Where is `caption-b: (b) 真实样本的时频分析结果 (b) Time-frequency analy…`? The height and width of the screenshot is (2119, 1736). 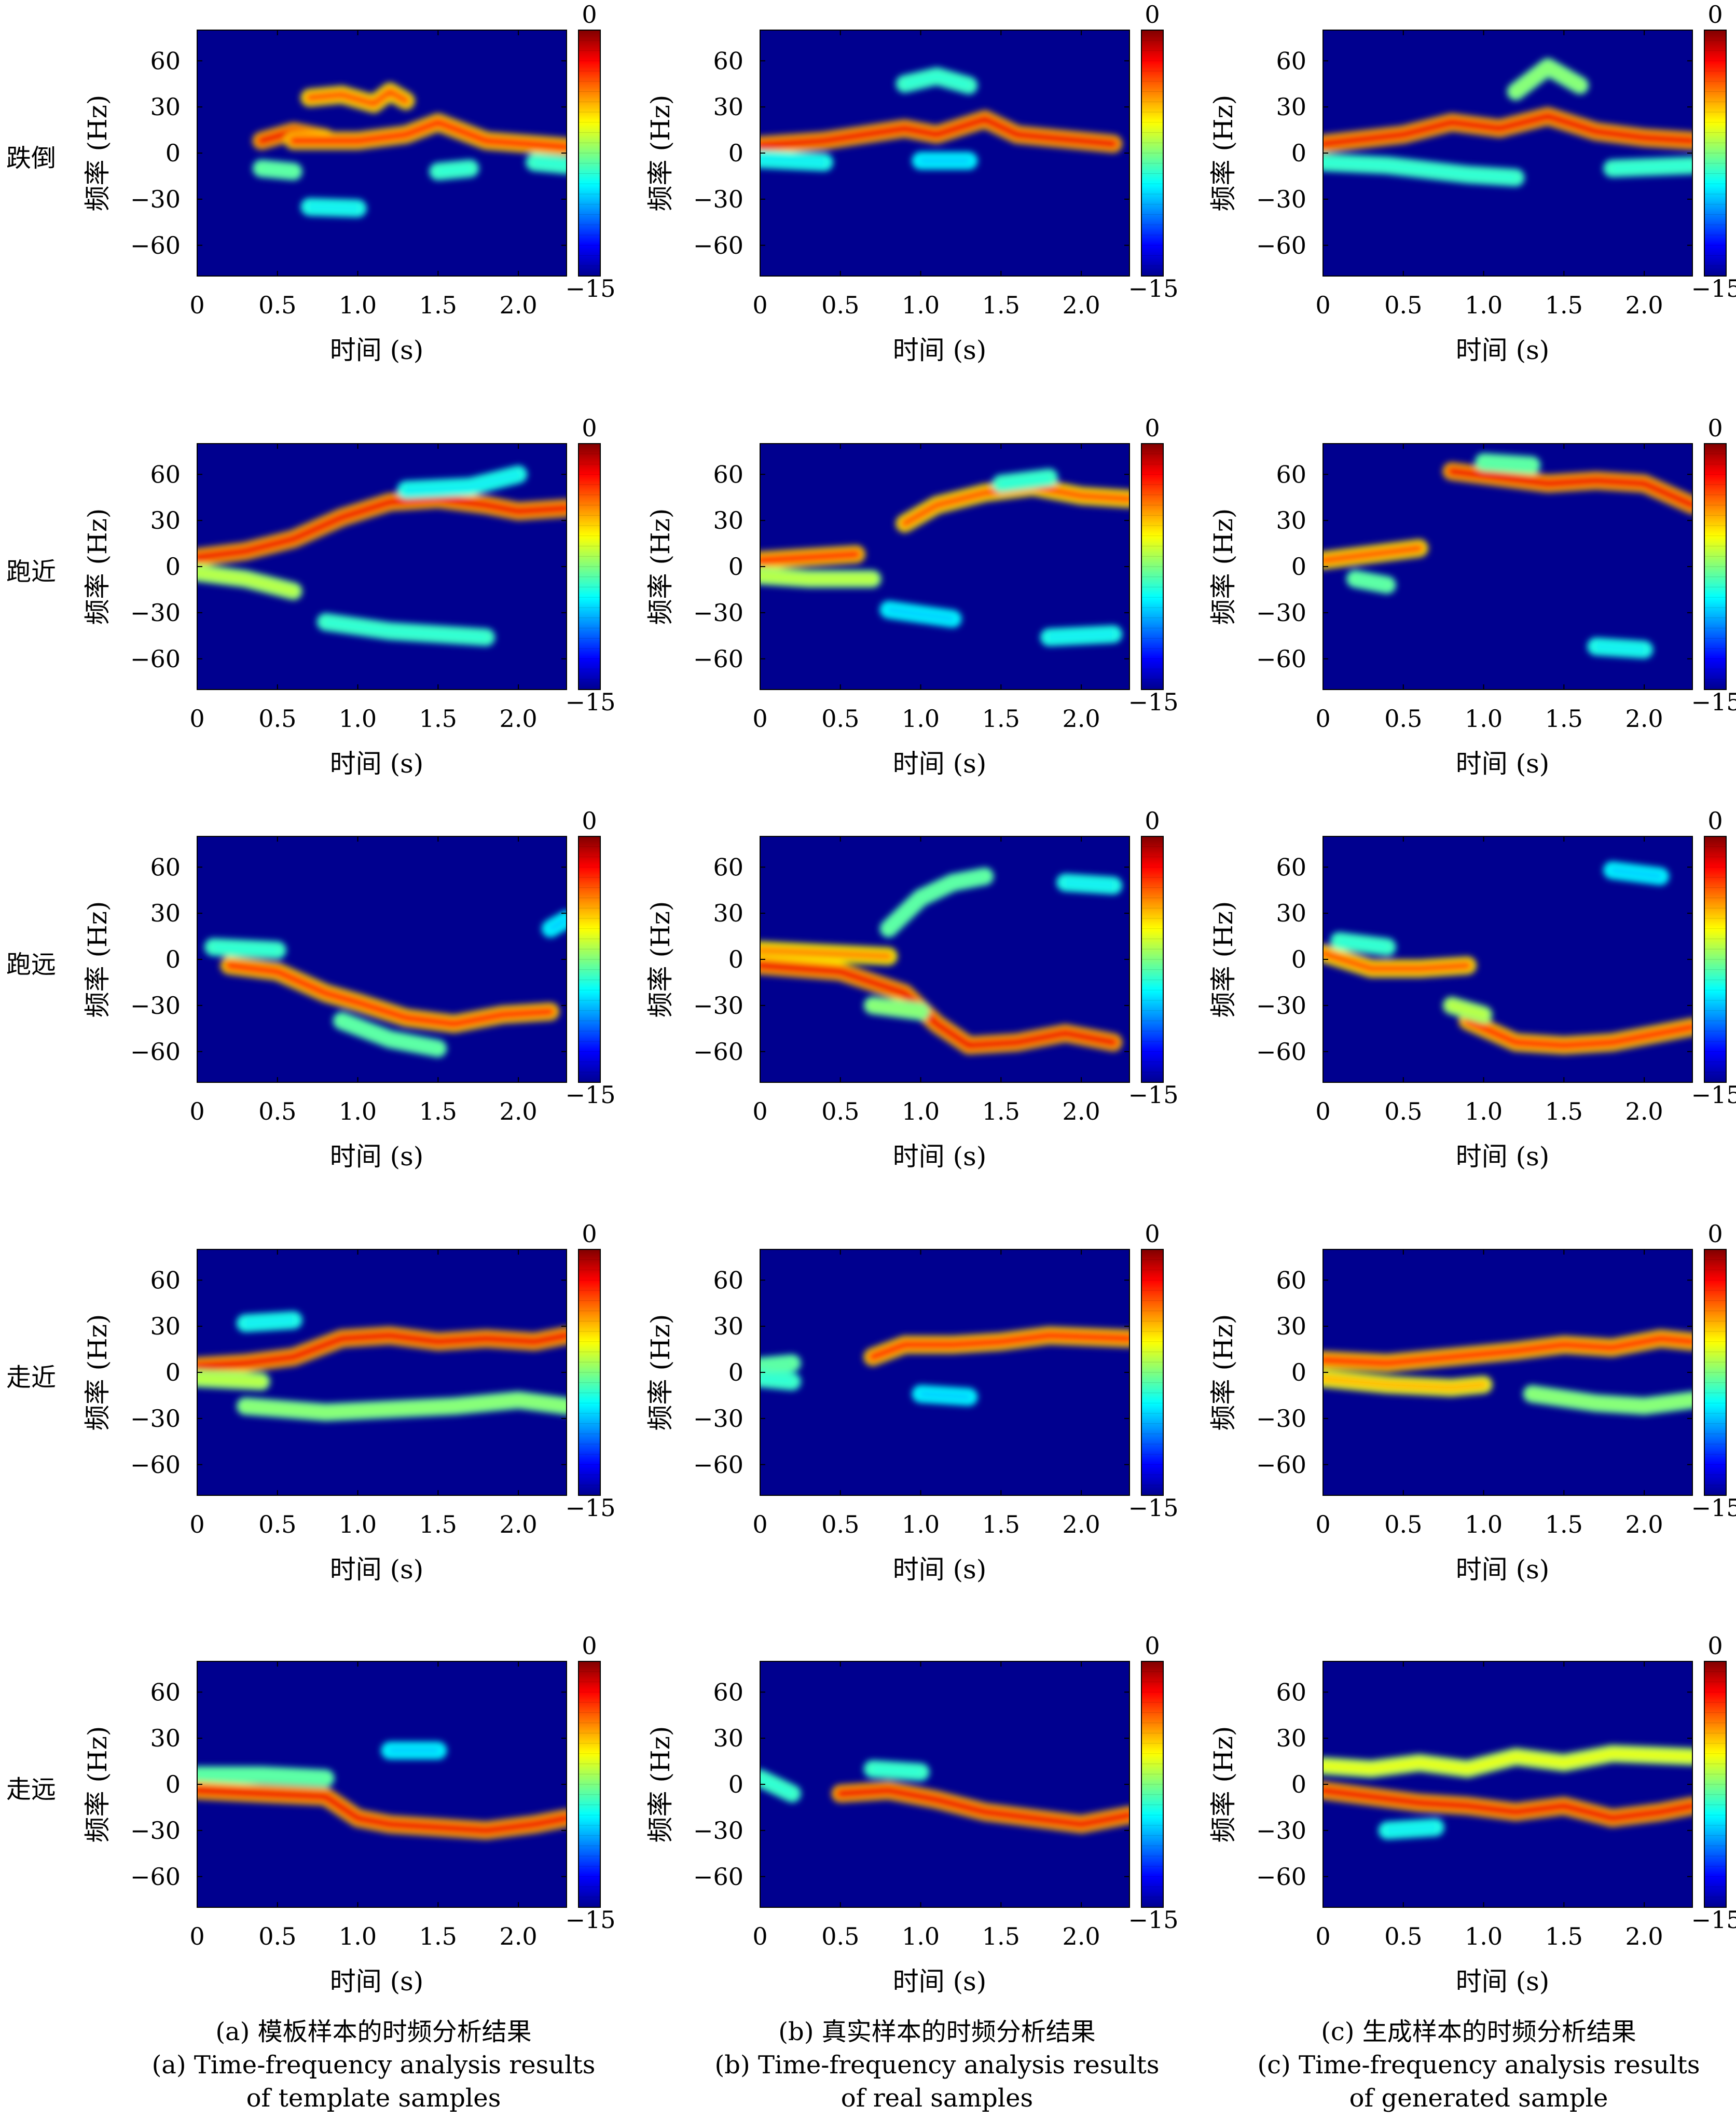
caption-b: (b) 真实样本的时频分析结果 (b) Time-frequency analy… is located at coordinates (937, 2065).